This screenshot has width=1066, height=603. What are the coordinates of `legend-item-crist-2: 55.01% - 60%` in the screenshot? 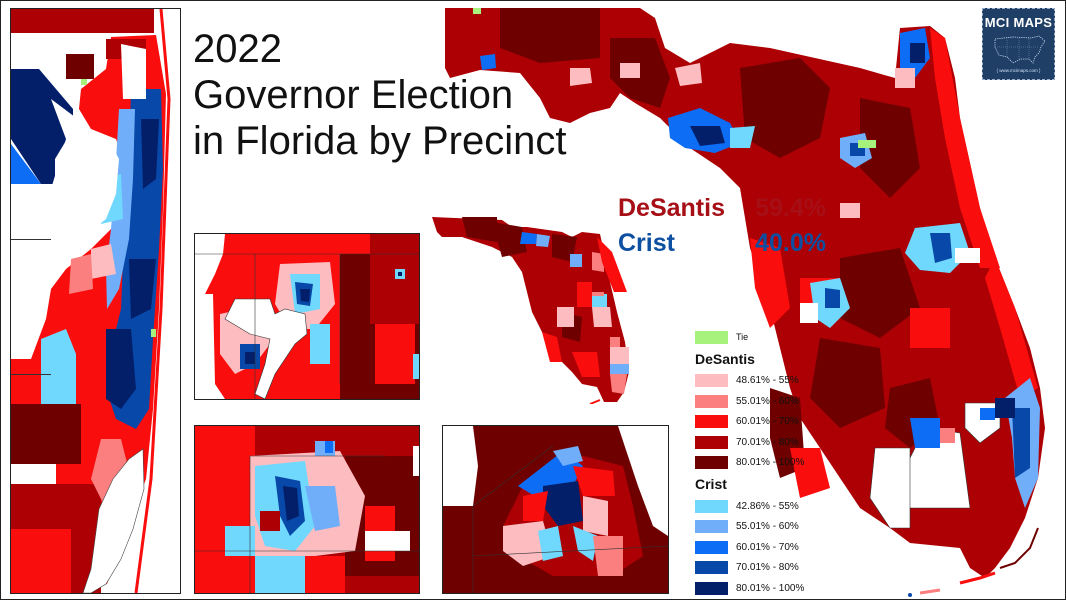 It's located at (755, 527).